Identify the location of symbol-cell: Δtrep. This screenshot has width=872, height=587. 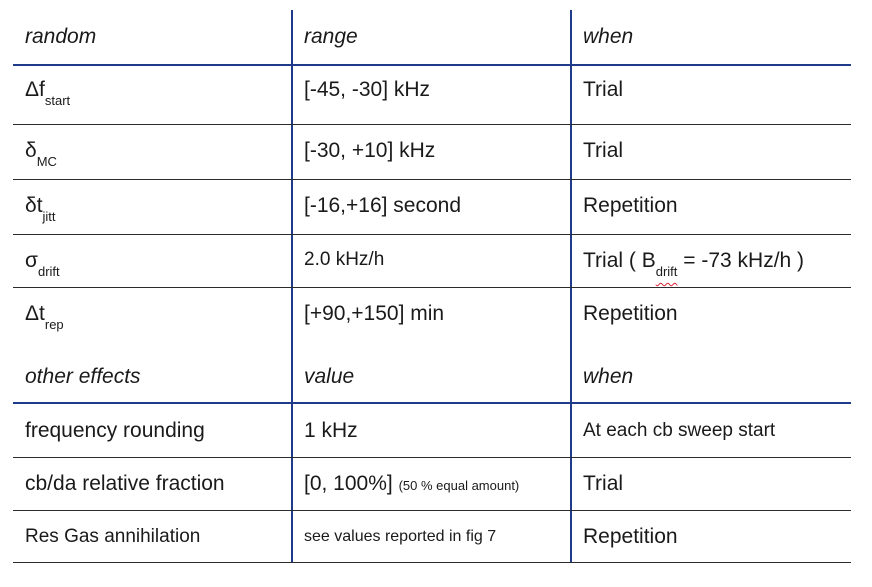
(44, 317).